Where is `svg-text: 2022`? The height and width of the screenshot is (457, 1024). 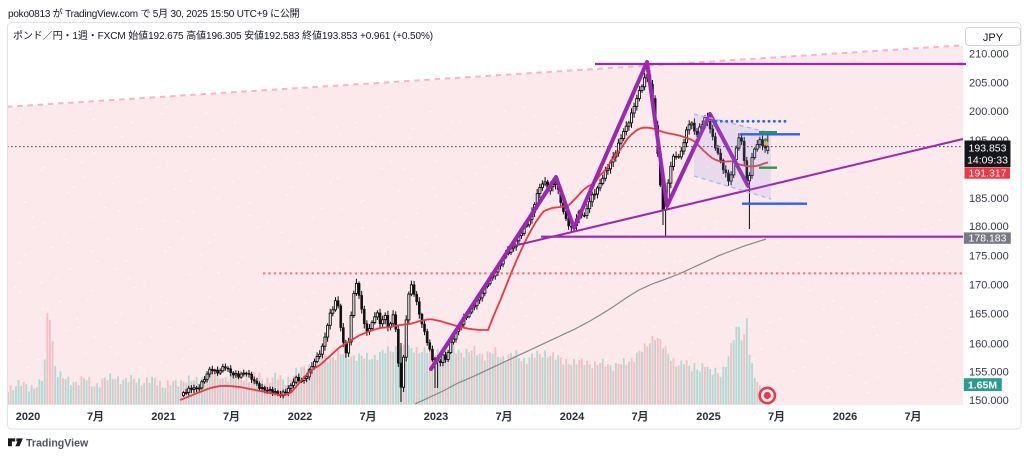 svg-text: 2022 is located at coordinates (300, 417).